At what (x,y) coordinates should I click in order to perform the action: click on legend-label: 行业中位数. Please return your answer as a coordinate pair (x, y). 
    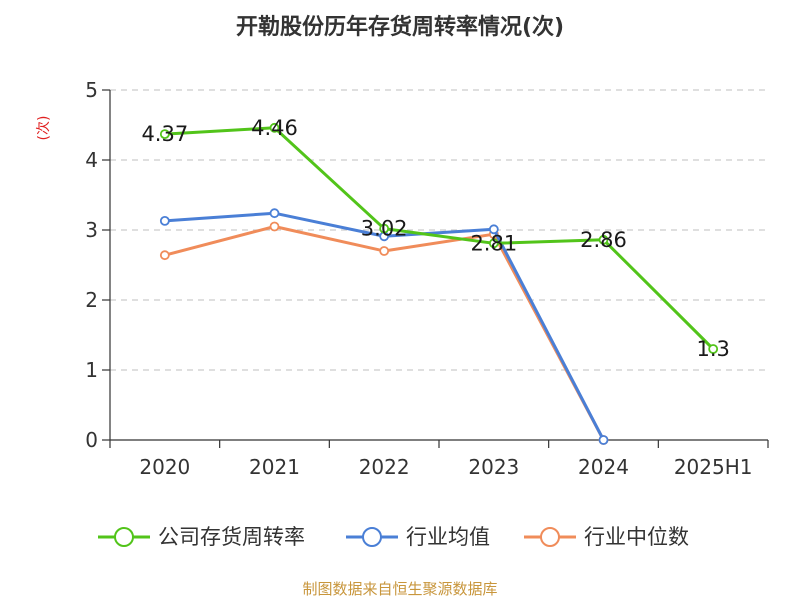
    Looking at the image, I should click on (636, 537).